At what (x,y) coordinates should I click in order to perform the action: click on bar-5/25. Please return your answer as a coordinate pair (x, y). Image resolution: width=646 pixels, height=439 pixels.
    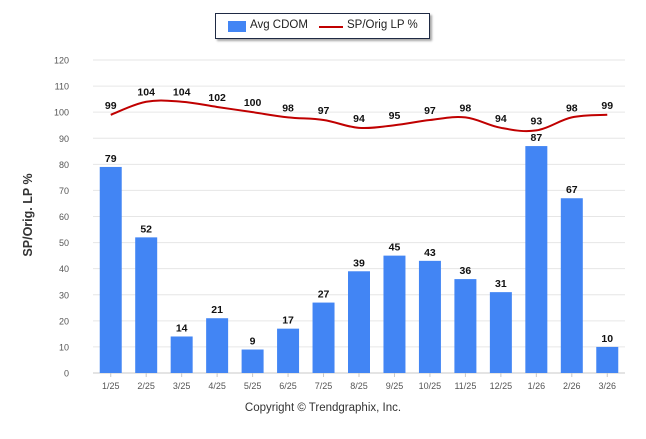
    Looking at the image, I should click on (252, 361).